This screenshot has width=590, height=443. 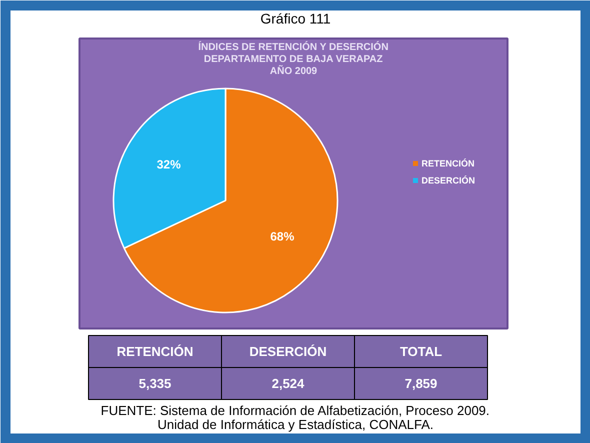 What do you see at coordinates (155, 351) in the screenshot?
I see `slice-label: RETENCIÓN` at bounding box center [155, 351].